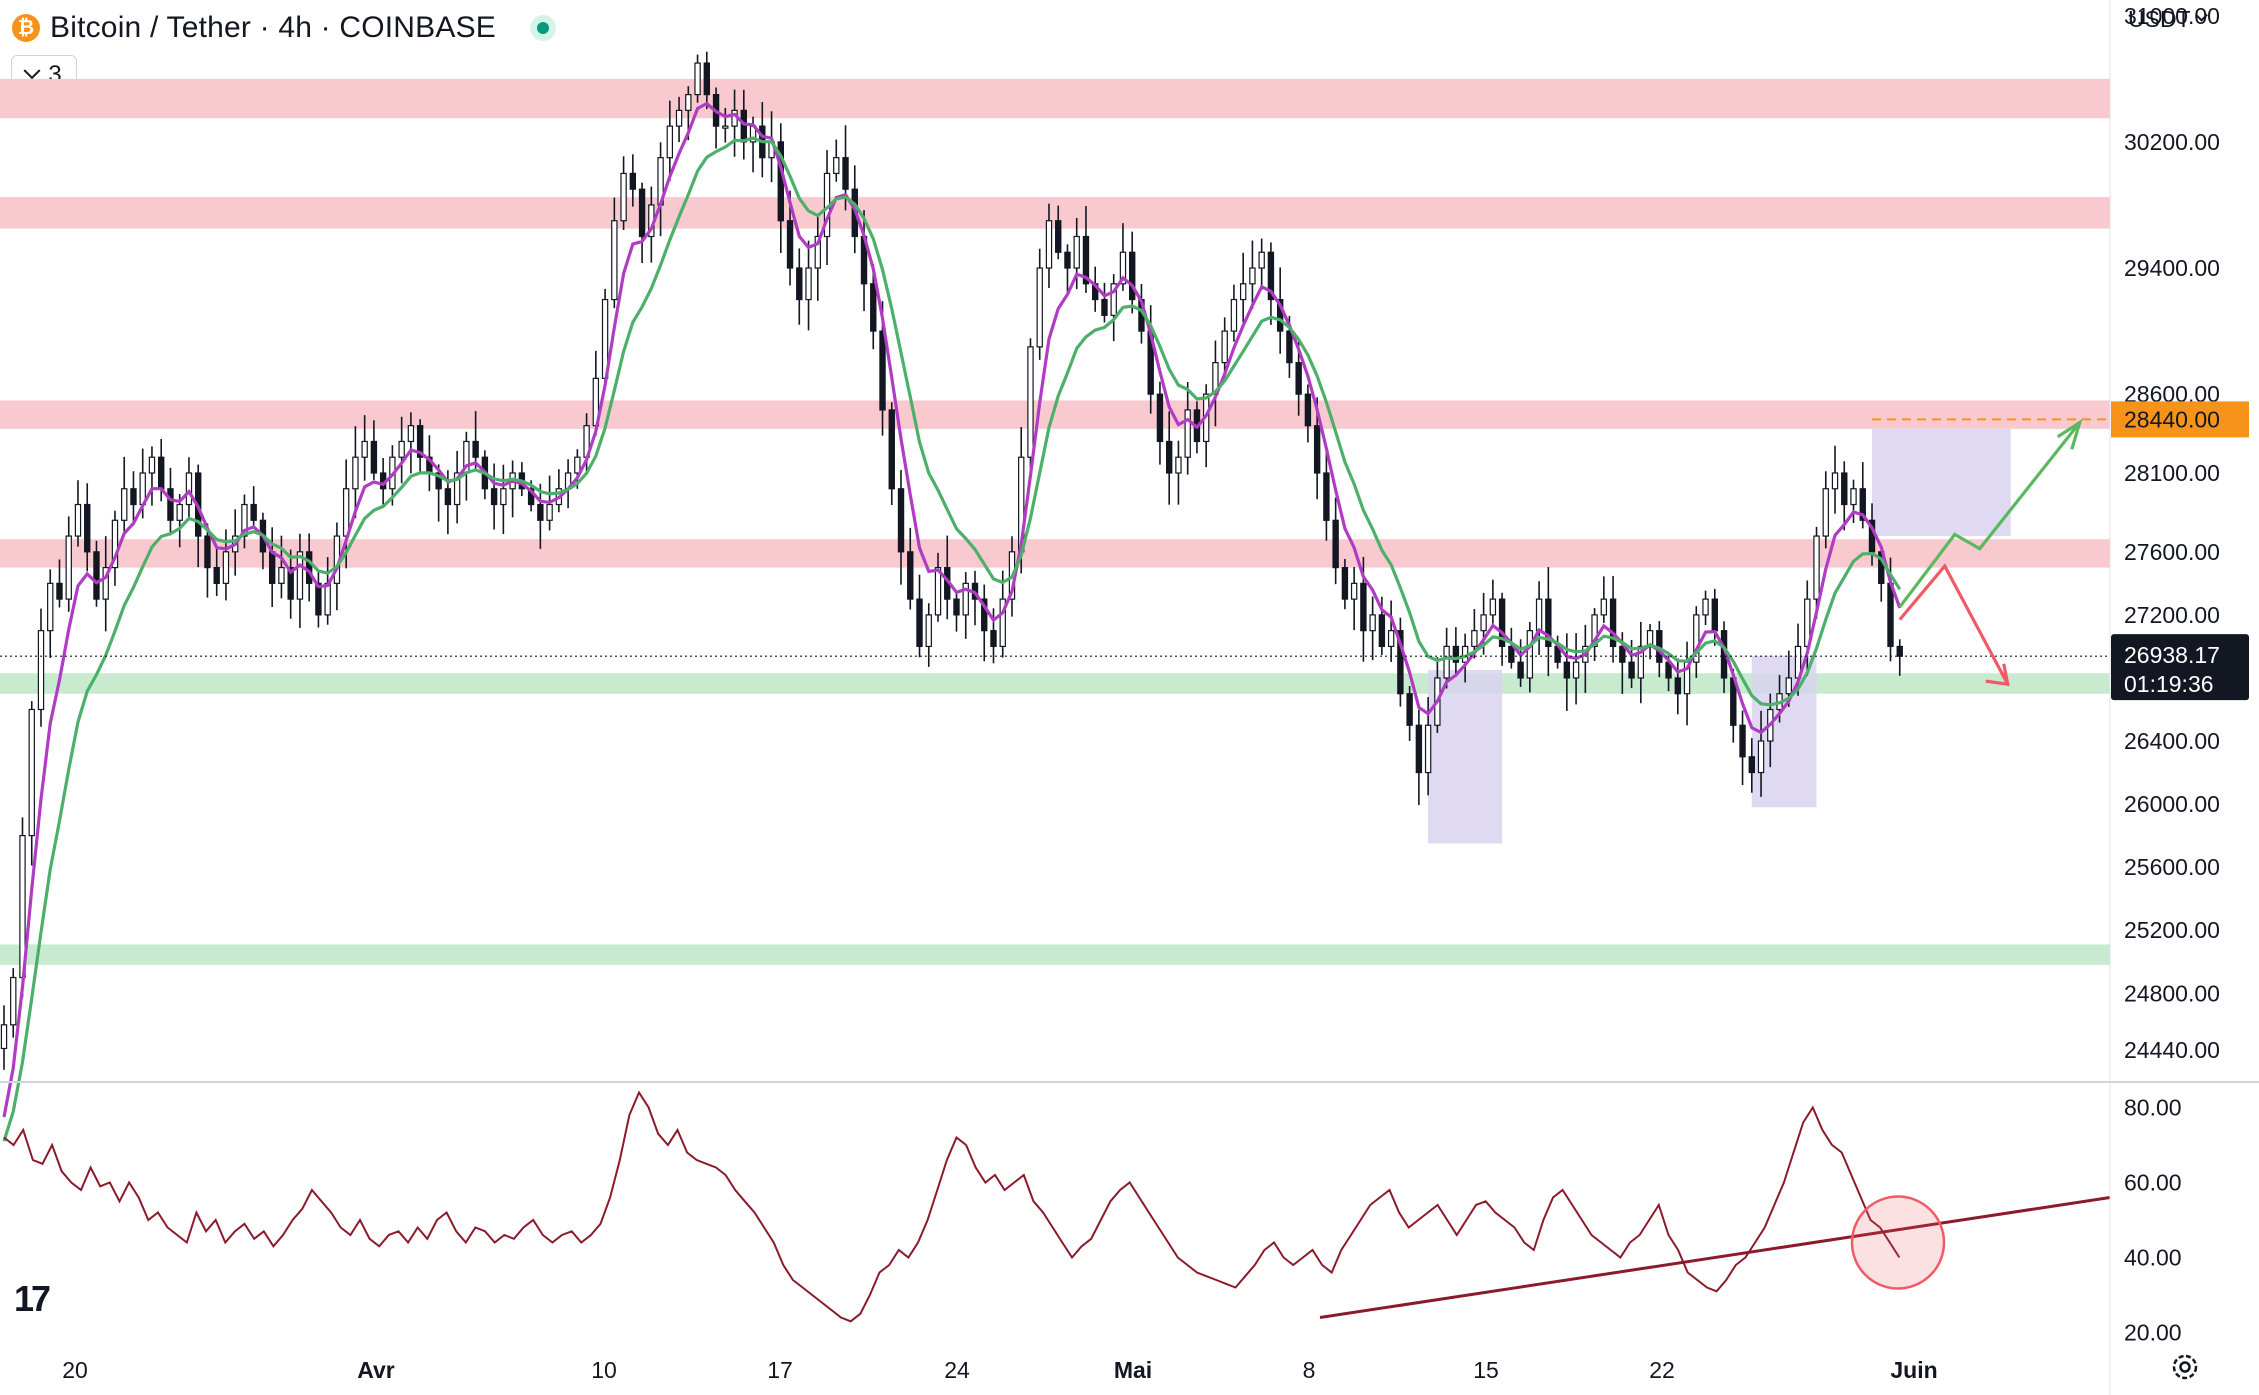  Describe the element at coordinates (2172, 741) in the screenshot. I see `price-tick-label: 26400.00` at that location.